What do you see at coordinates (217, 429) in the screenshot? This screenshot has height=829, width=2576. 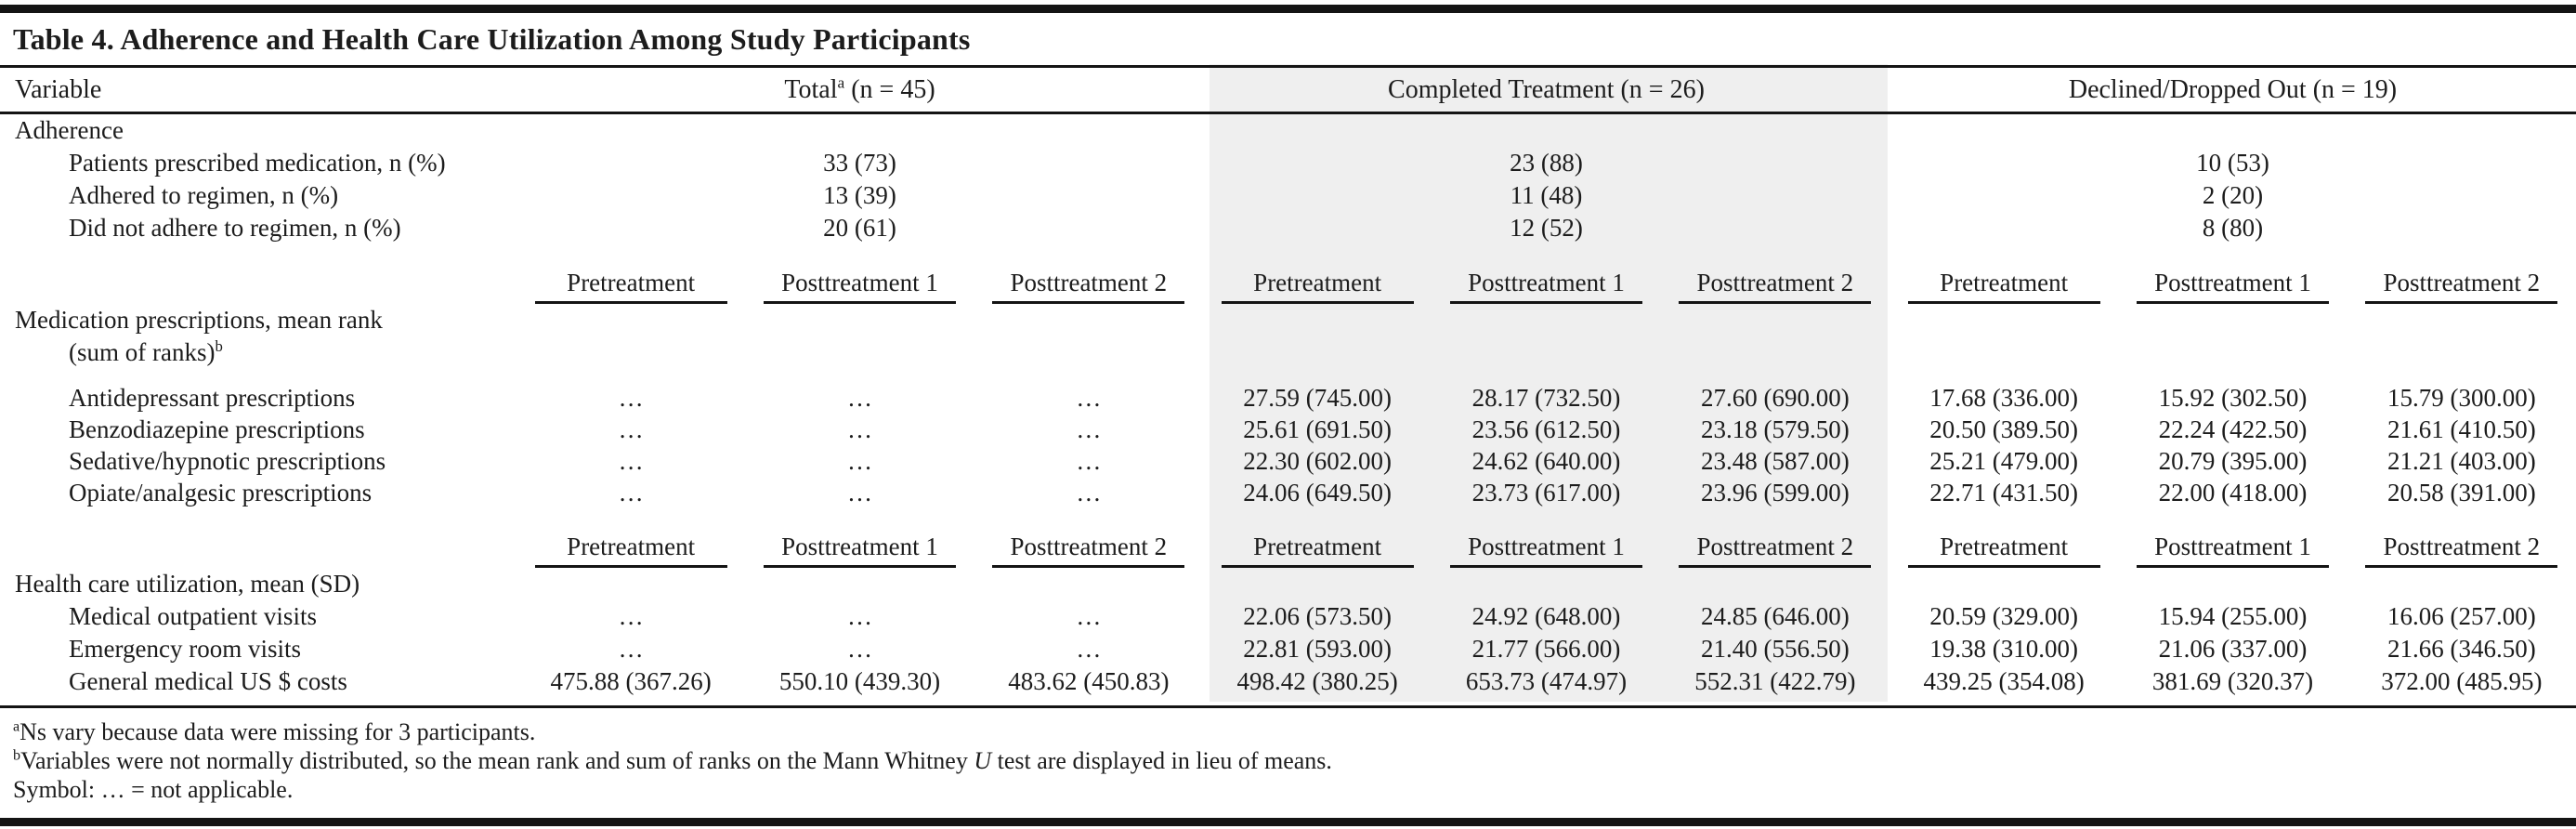 I see `row-label: Benzodiazepine prescriptions` at bounding box center [217, 429].